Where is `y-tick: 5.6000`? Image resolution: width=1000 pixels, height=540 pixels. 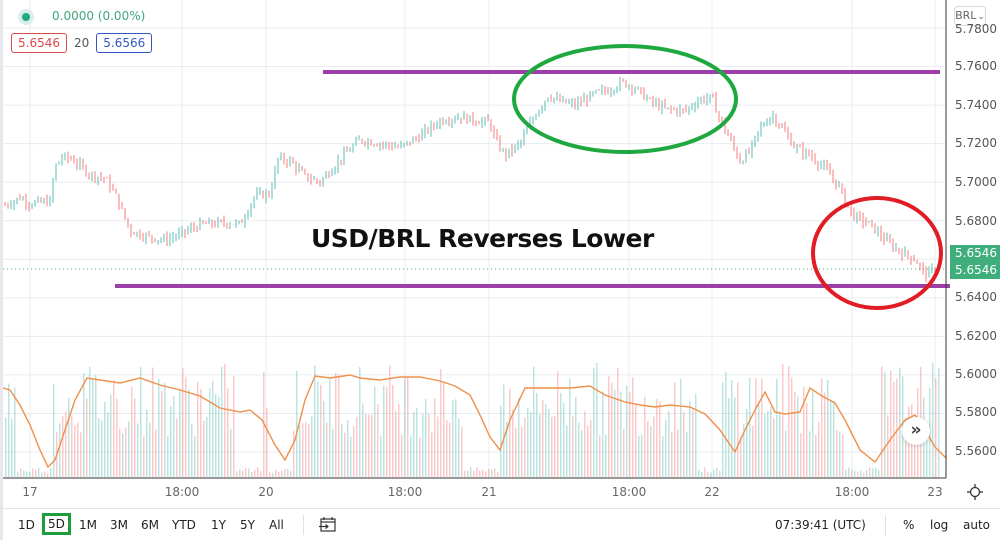 y-tick: 5.6000 is located at coordinates (976, 374).